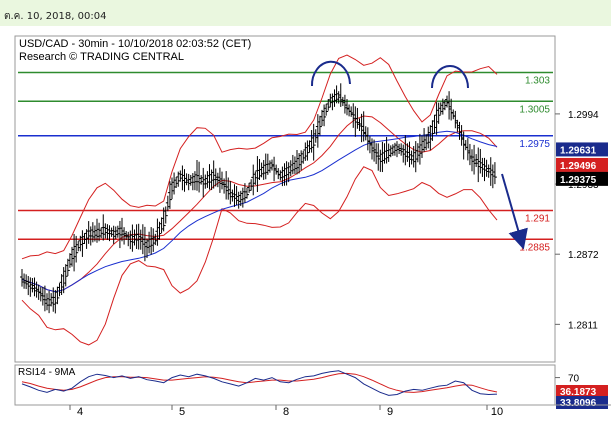 Image resolution: width=611 pixels, height=444 pixels. Describe the element at coordinates (497, 412) in the screenshot. I see `x-tick-label: 10` at that location.